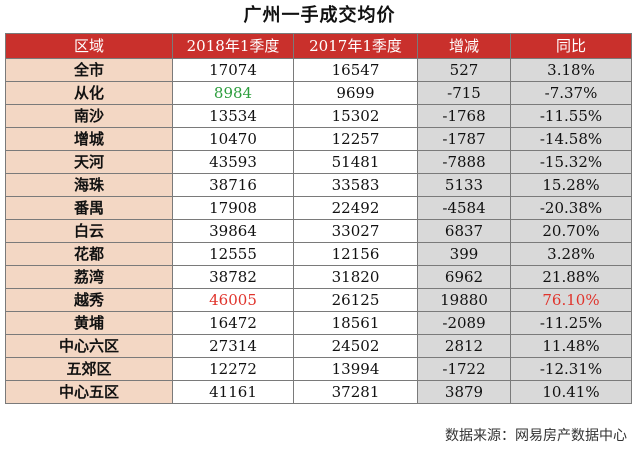 The image size is (639, 451). I want to click on q1-2018-cell: 8984, so click(233, 93).